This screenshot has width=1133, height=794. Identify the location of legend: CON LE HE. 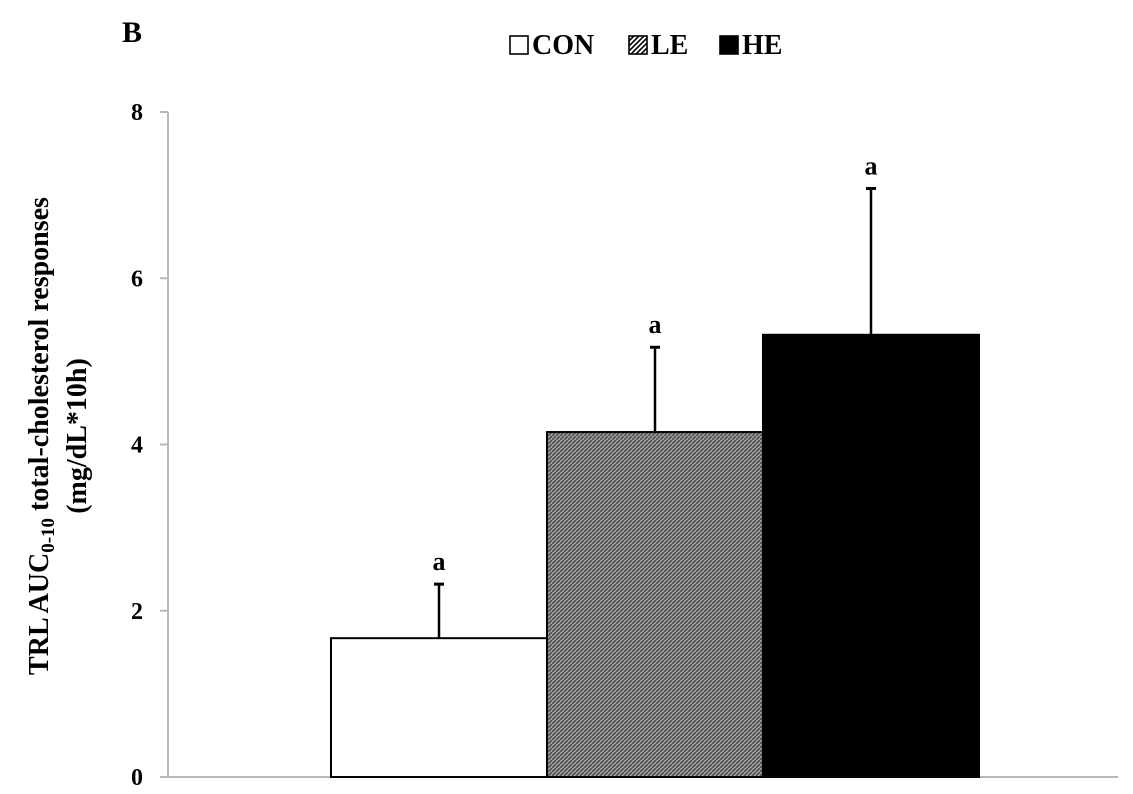
(645, 45).